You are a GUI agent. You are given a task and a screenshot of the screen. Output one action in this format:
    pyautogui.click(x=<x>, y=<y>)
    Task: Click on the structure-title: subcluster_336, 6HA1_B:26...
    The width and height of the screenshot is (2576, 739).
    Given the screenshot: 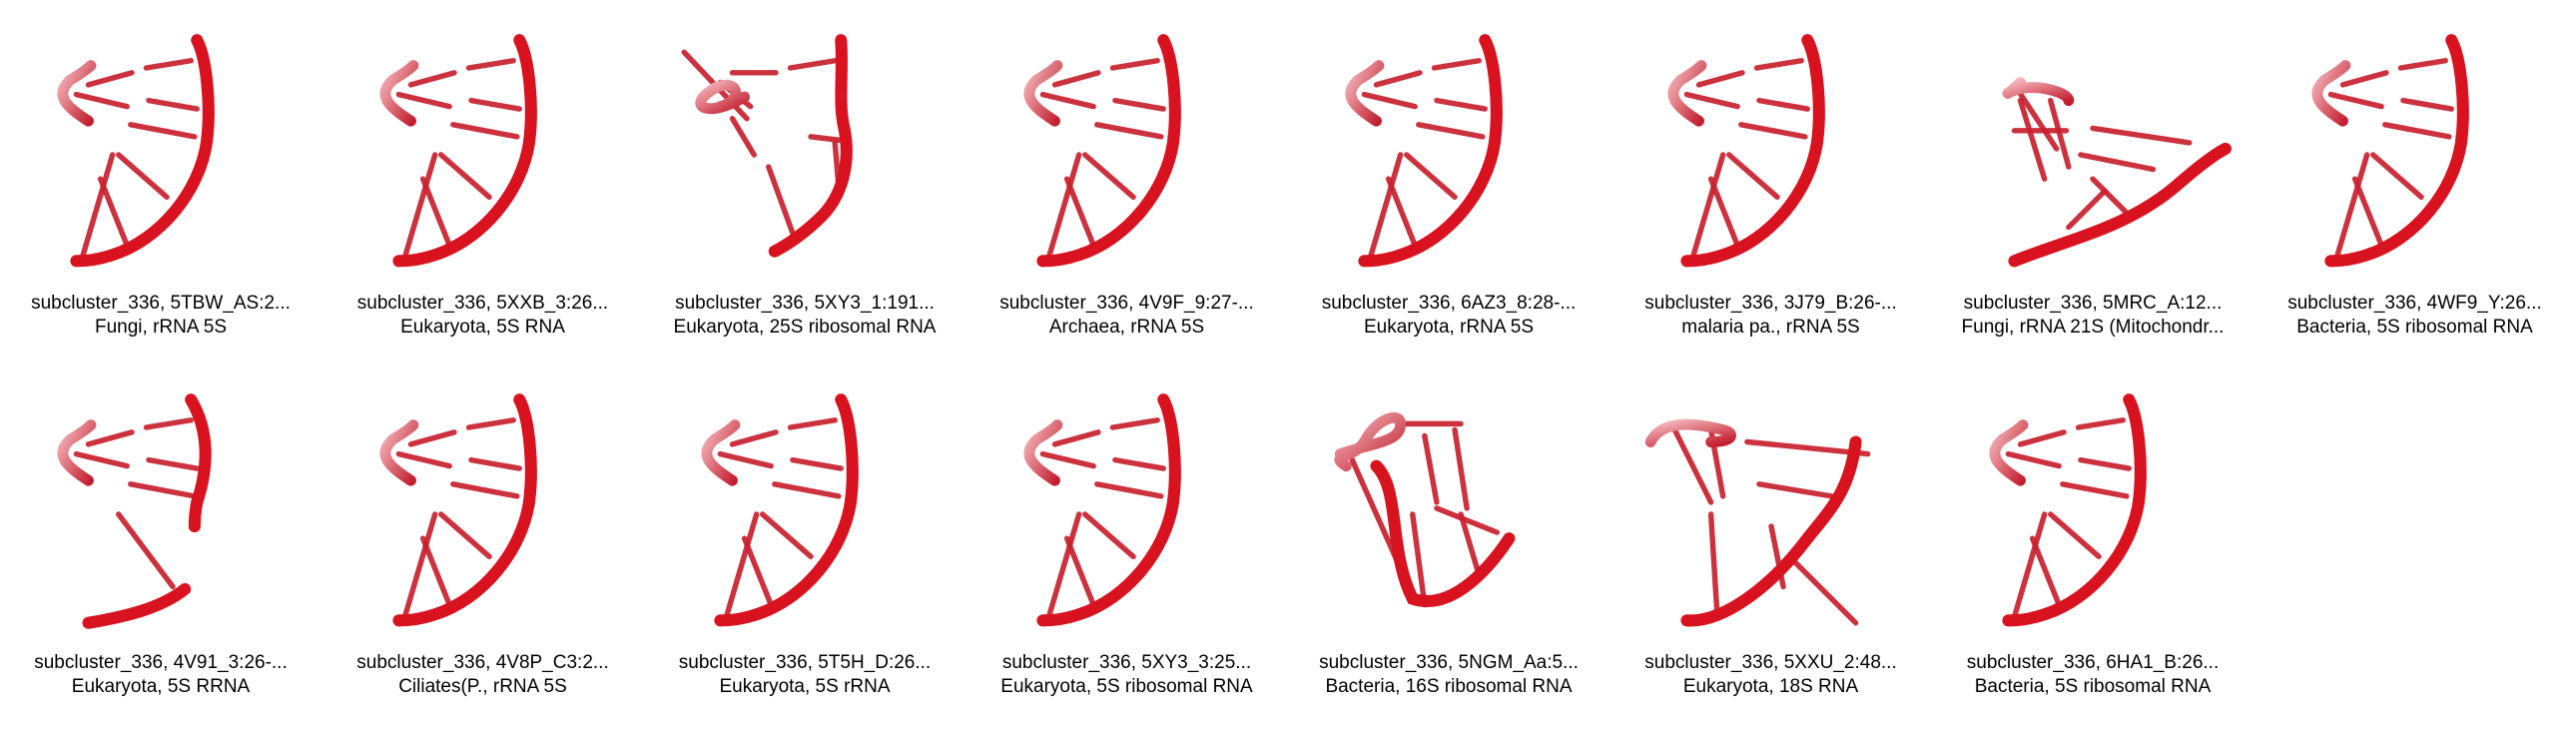 What is the action you would take?
    pyautogui.click(x=2093, y=663)
    